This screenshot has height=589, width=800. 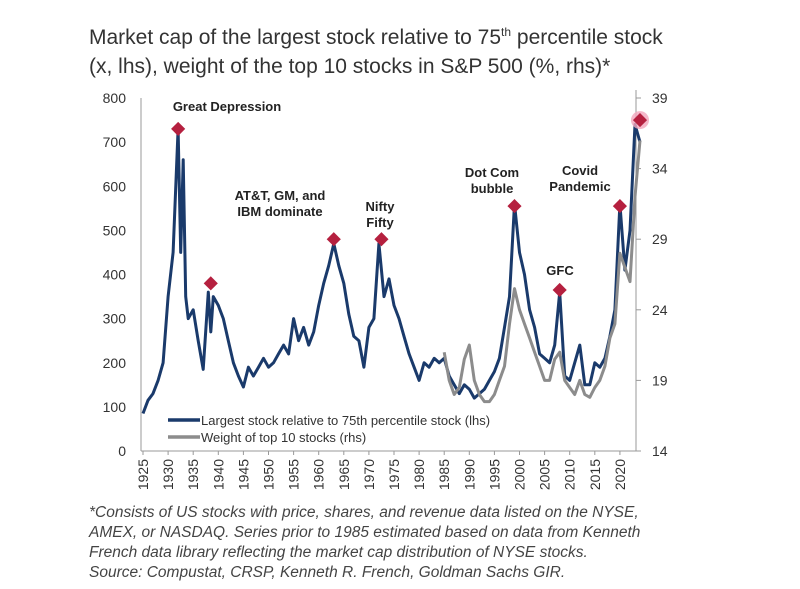 I want to click on y-right-tick-label: 39, so click(x=660, y=98).